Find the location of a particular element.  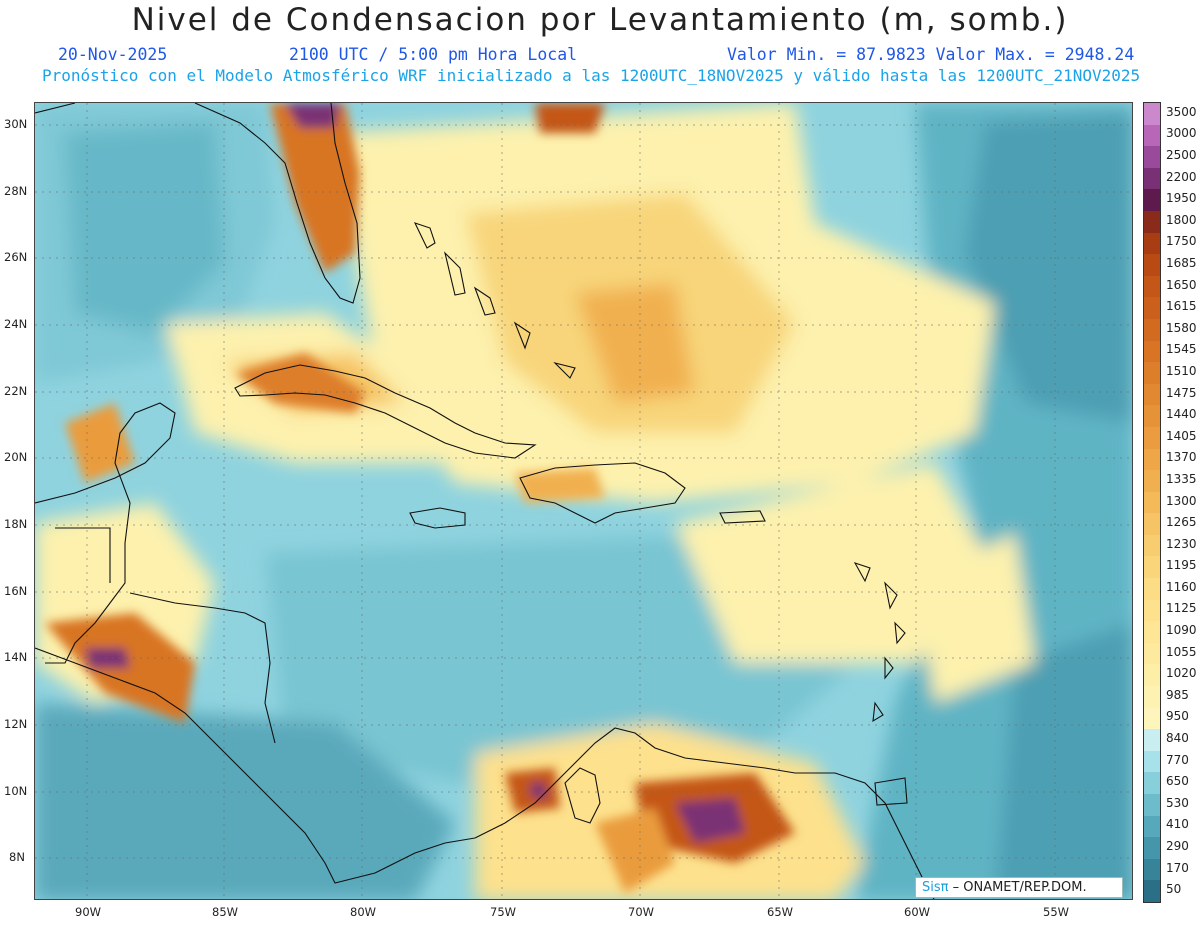

cuba-coast is located at coordinates (385, 411).